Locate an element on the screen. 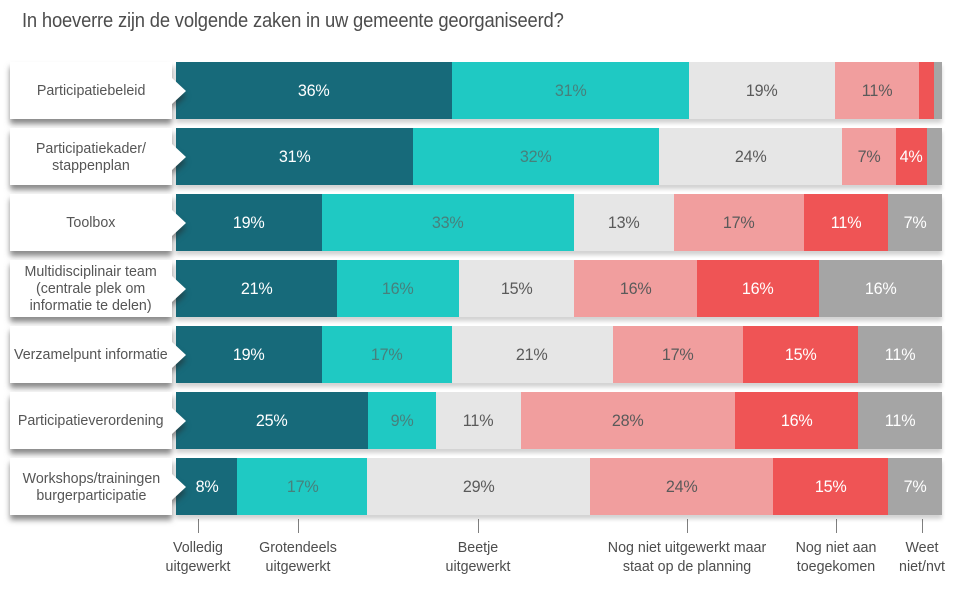 The width and height of the screenshot is (968, 601). bar-segment: 25% is located at coordinates (272, 420).